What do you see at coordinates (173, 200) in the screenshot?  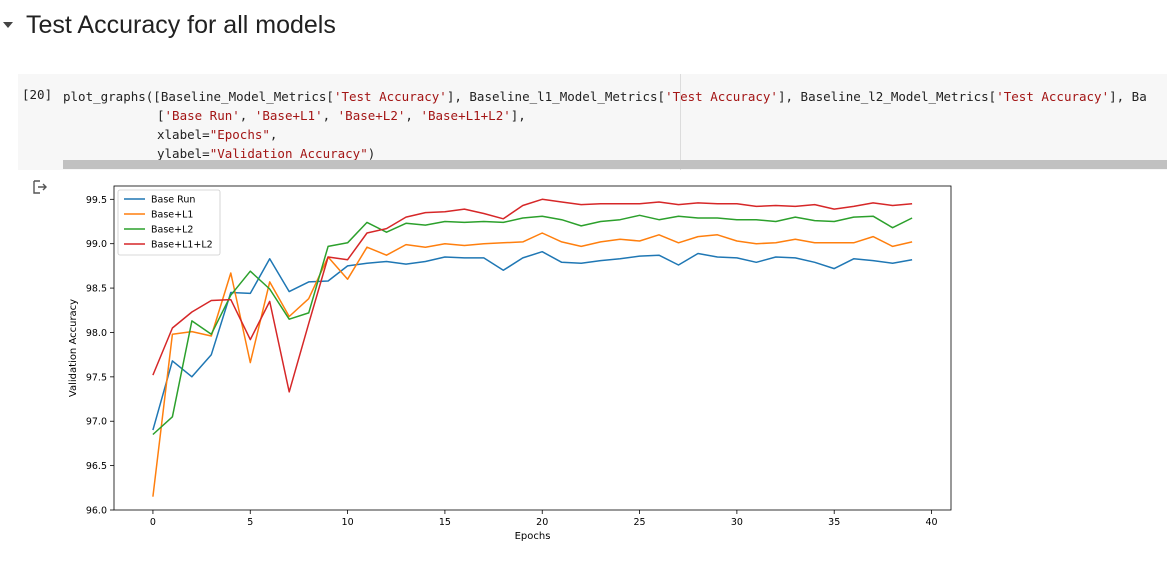 I see `legend-label: Base Run` at bounding box center [173, 200].